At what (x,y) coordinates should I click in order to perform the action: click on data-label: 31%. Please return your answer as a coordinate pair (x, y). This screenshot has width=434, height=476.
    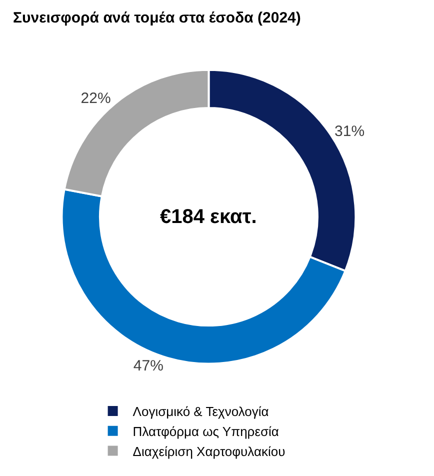
    Looking at the image, I should click on (349, 131).